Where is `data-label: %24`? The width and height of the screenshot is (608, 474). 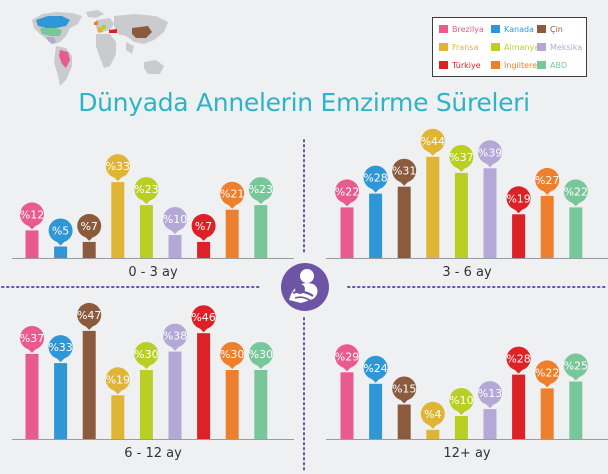 data-label: %24 is located at coordinates (375, 368).